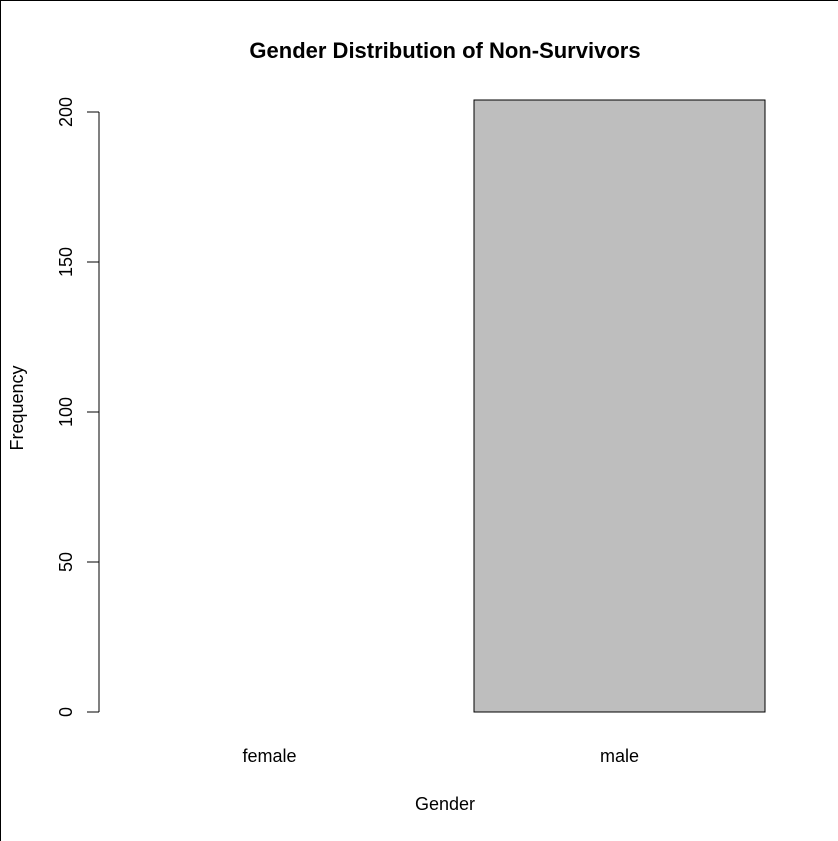 This screenshot has width=838, height=841. Describe the element at coordinates (66, 112) in the screenshot. I see `y-tick-label: 200` at that location.